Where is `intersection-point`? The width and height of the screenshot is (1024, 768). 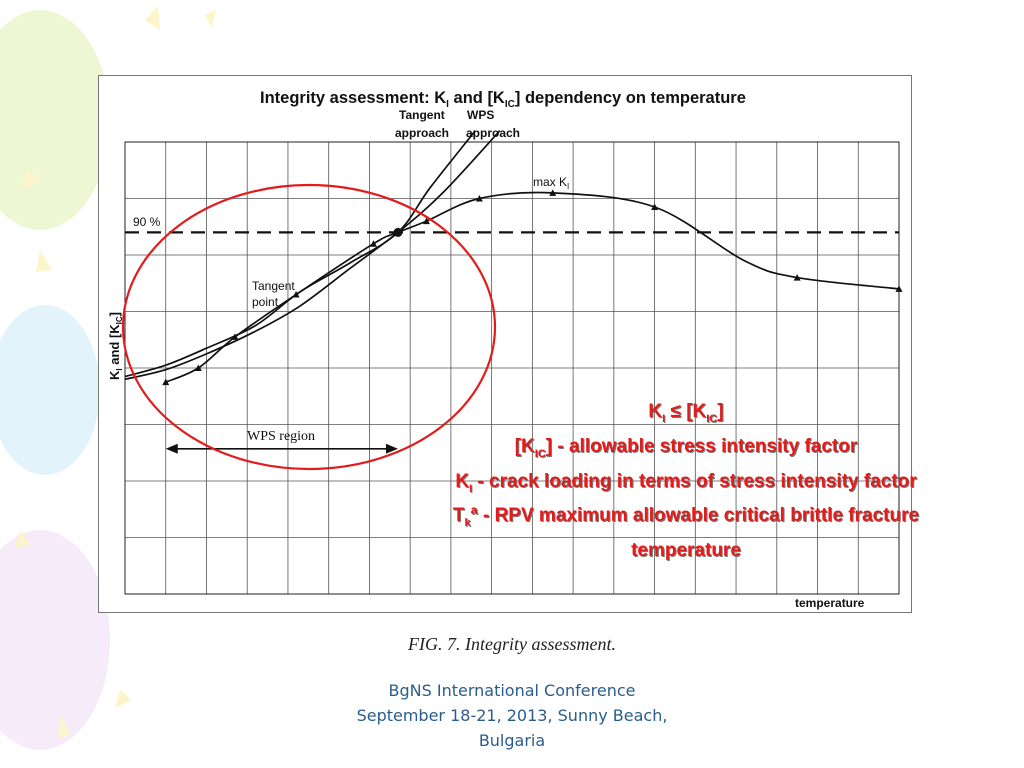 intersection-point is located at coordinates (398, 232).